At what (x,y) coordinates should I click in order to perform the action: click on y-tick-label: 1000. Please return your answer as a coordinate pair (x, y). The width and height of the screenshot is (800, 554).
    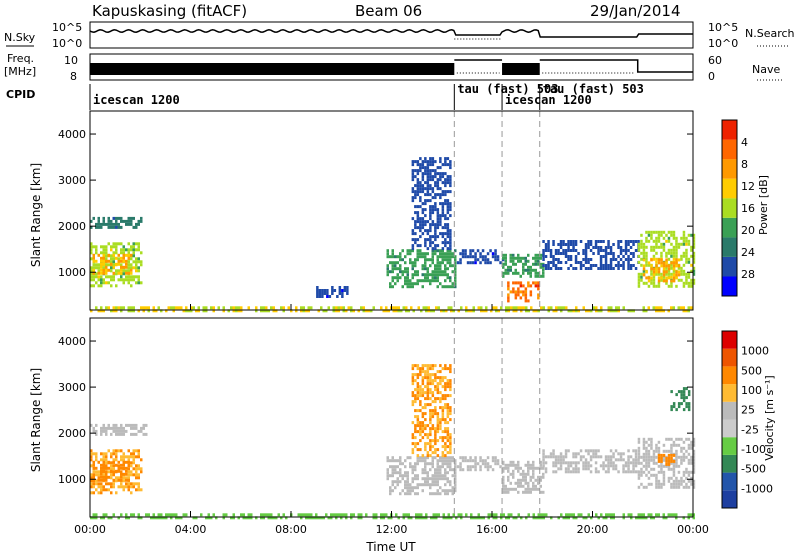
    Looking at the image, I should click on (72, 272).